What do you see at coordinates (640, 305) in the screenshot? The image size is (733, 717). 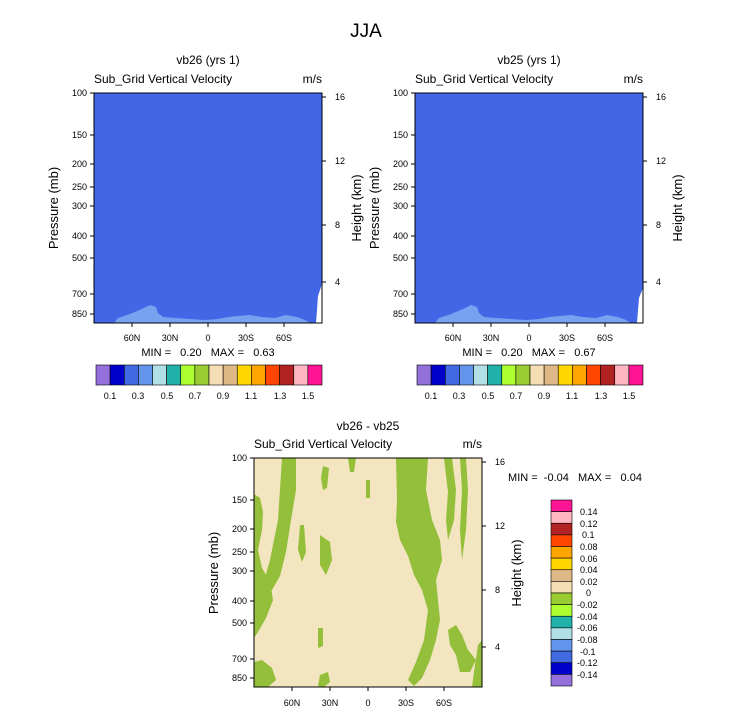 I see `white-region` at bounding box center [640, 305].